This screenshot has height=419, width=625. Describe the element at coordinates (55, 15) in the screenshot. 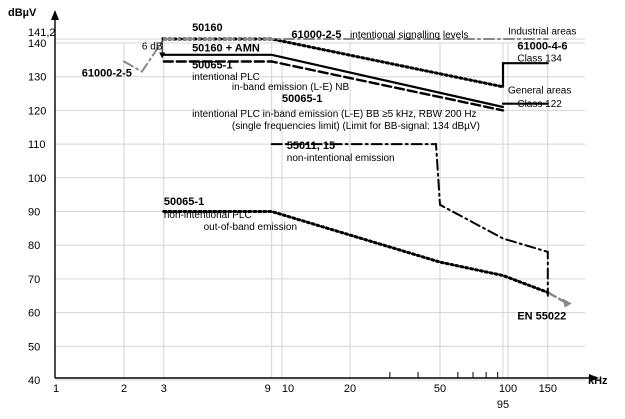

I see `y-axis-arrow` at that location.